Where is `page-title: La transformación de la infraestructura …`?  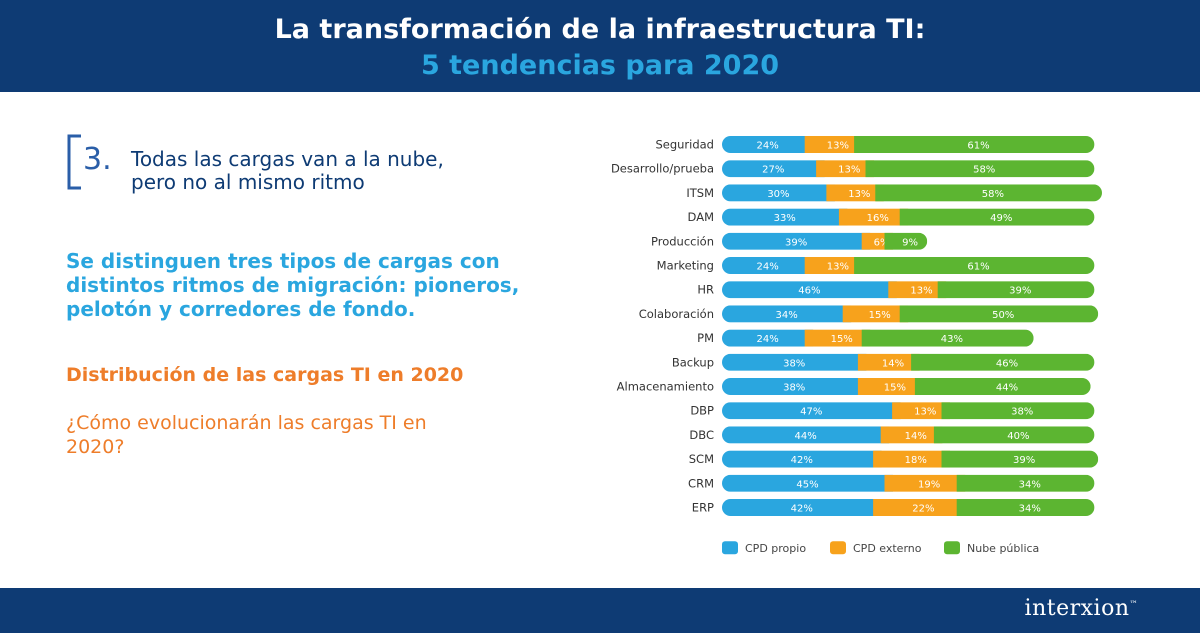 page-title: La transformación de la infraestructura … is located at coordinates (600, 29).